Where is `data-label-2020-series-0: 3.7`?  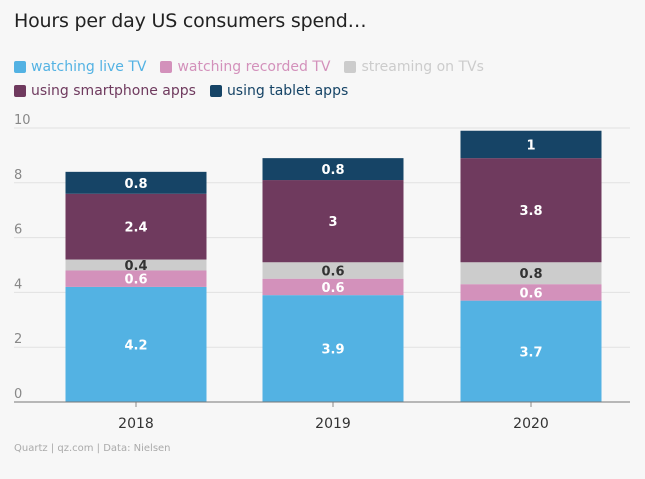
data-label-2020-series-0: 3.7 is located at coordinates (530, 352).